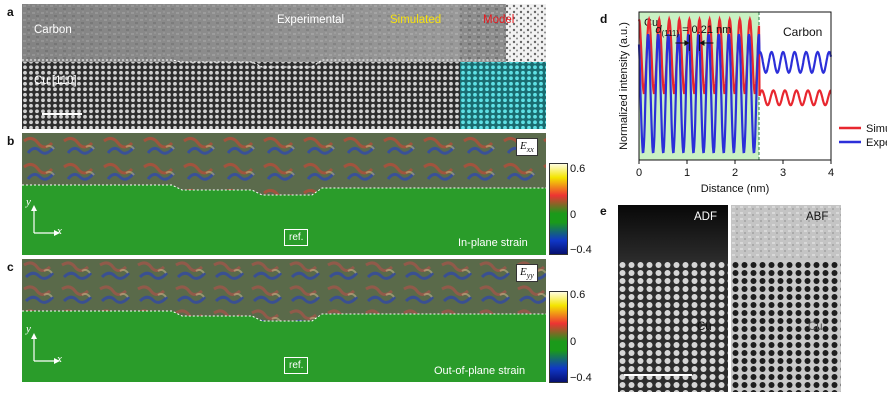 The image size is (887, 402). Describe the element at coordinates (416, 20) in the screenshot. I see `label-simulated: Simulated` at that location.